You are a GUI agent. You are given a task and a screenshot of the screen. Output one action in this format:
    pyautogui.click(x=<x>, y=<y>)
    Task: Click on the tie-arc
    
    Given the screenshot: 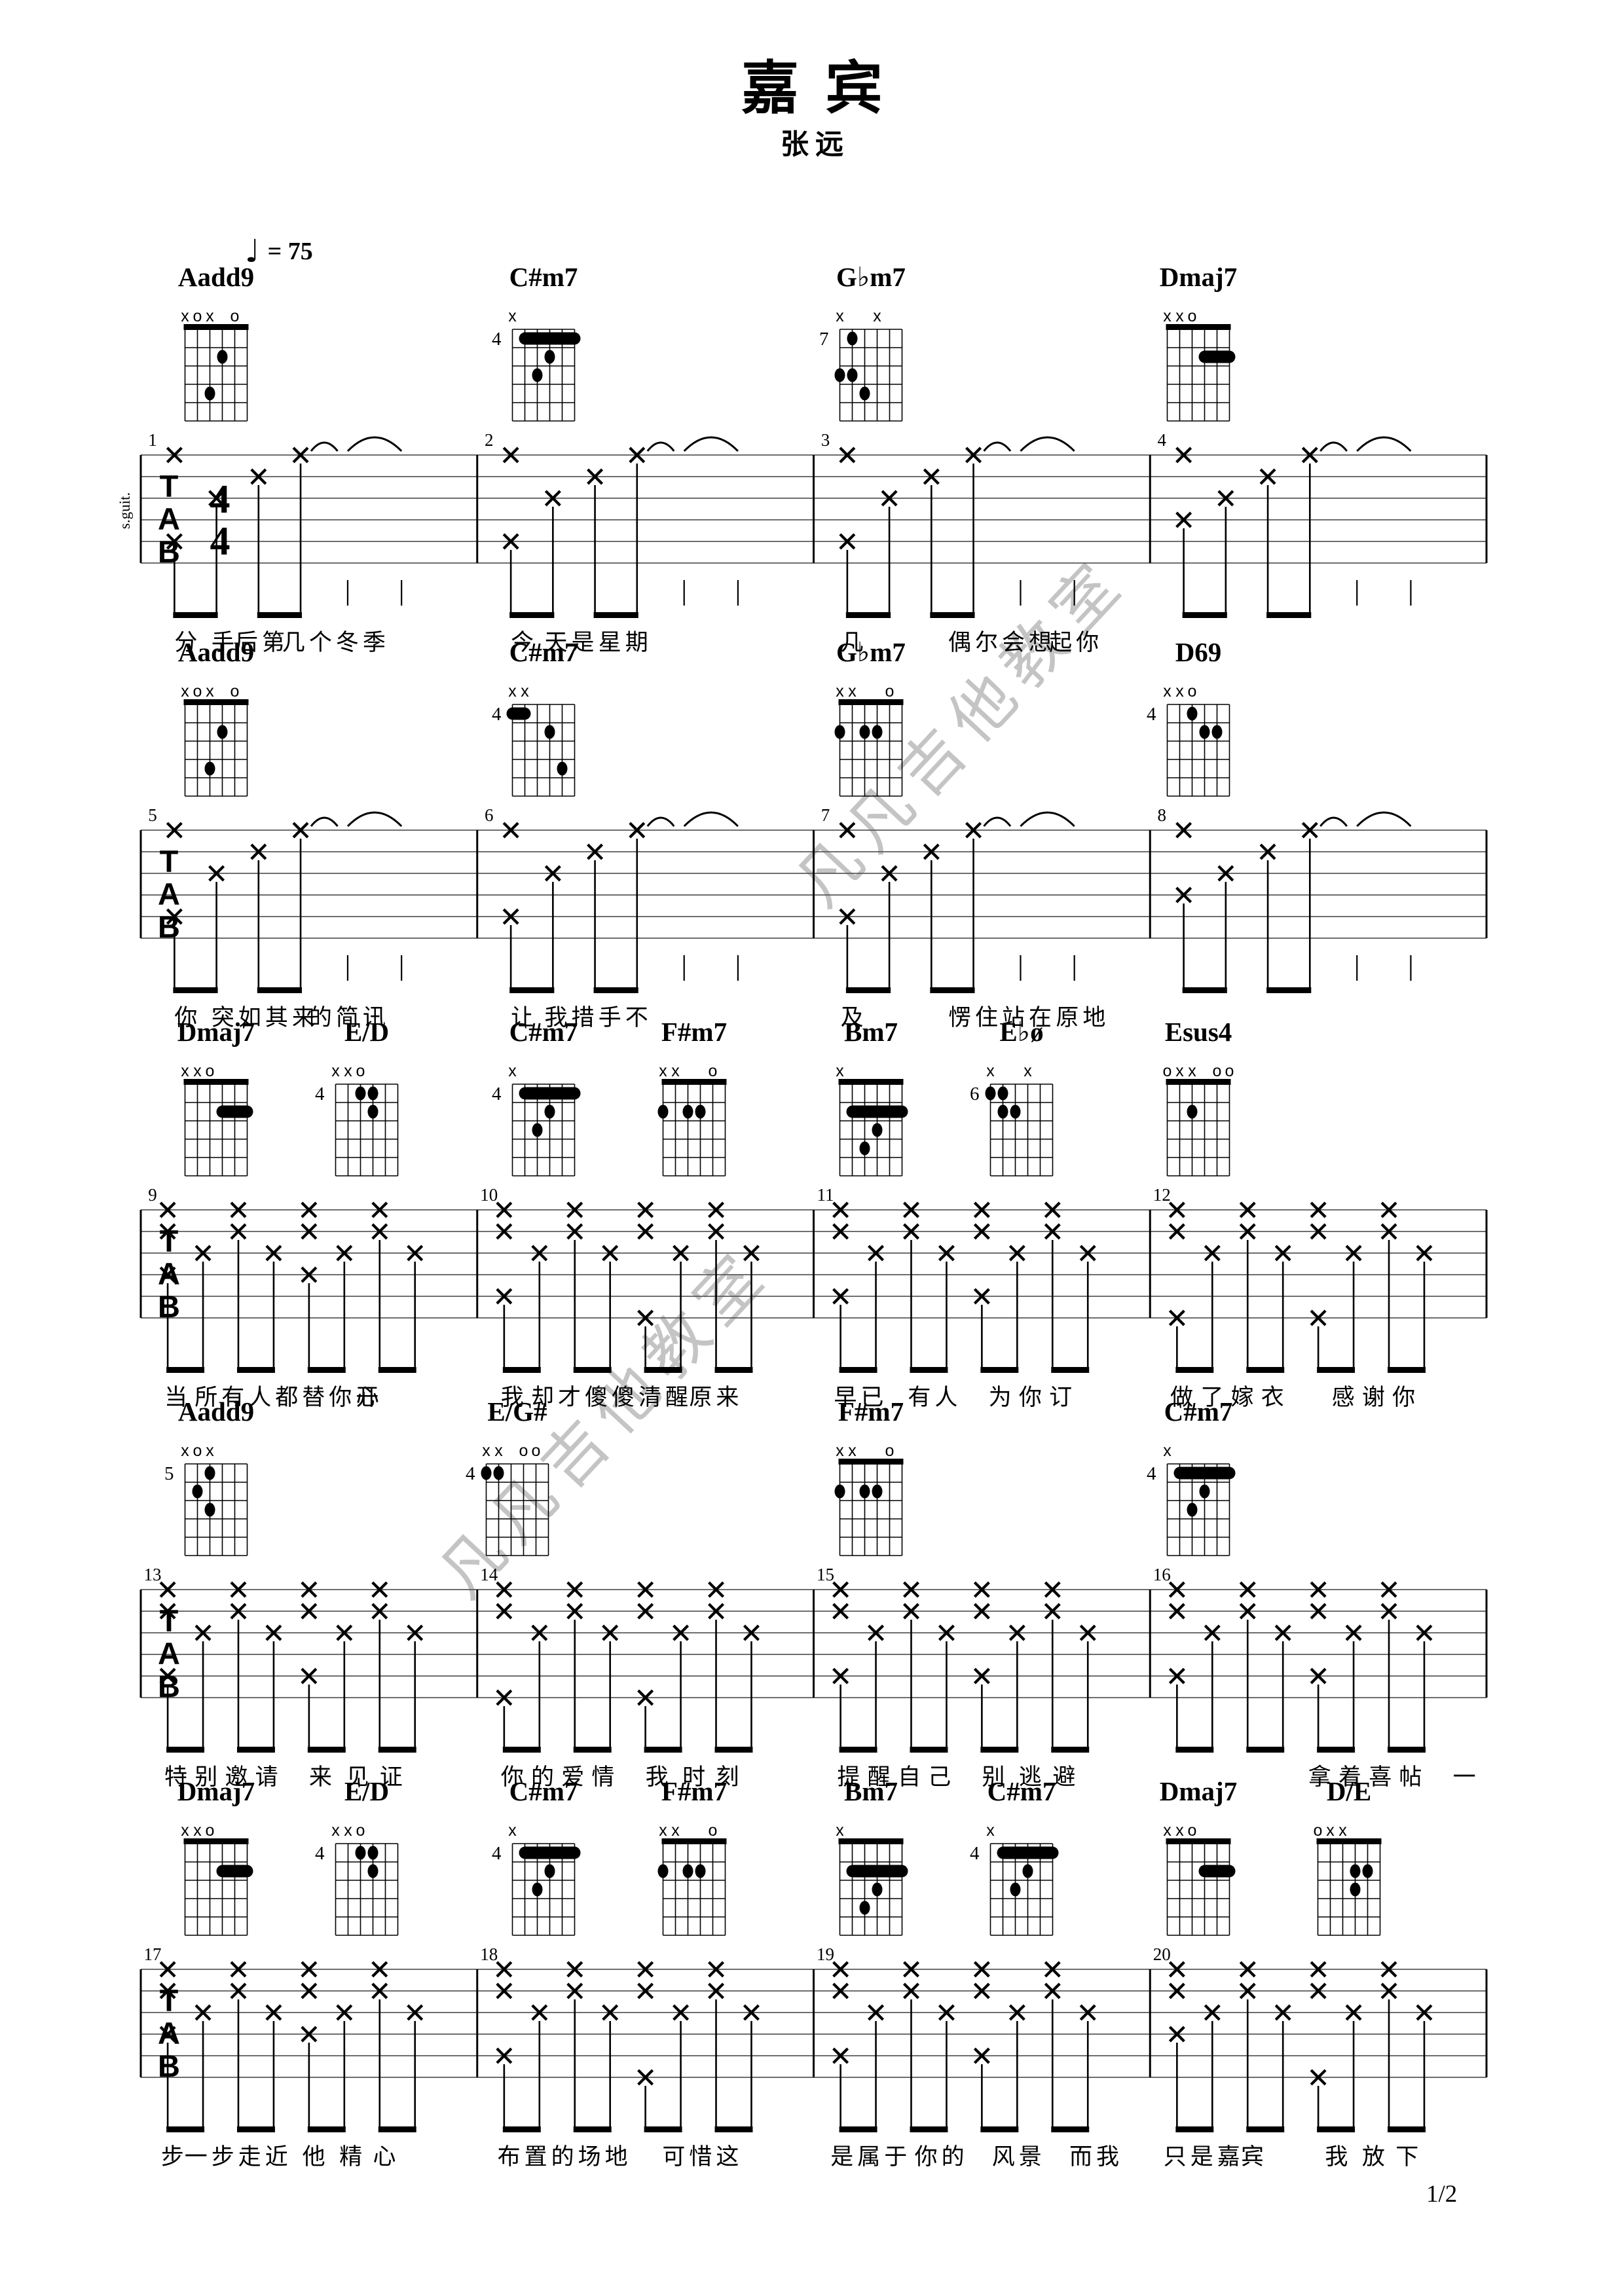 What is the action you would take?
    pyautogui.click(x=324, y=821)
    